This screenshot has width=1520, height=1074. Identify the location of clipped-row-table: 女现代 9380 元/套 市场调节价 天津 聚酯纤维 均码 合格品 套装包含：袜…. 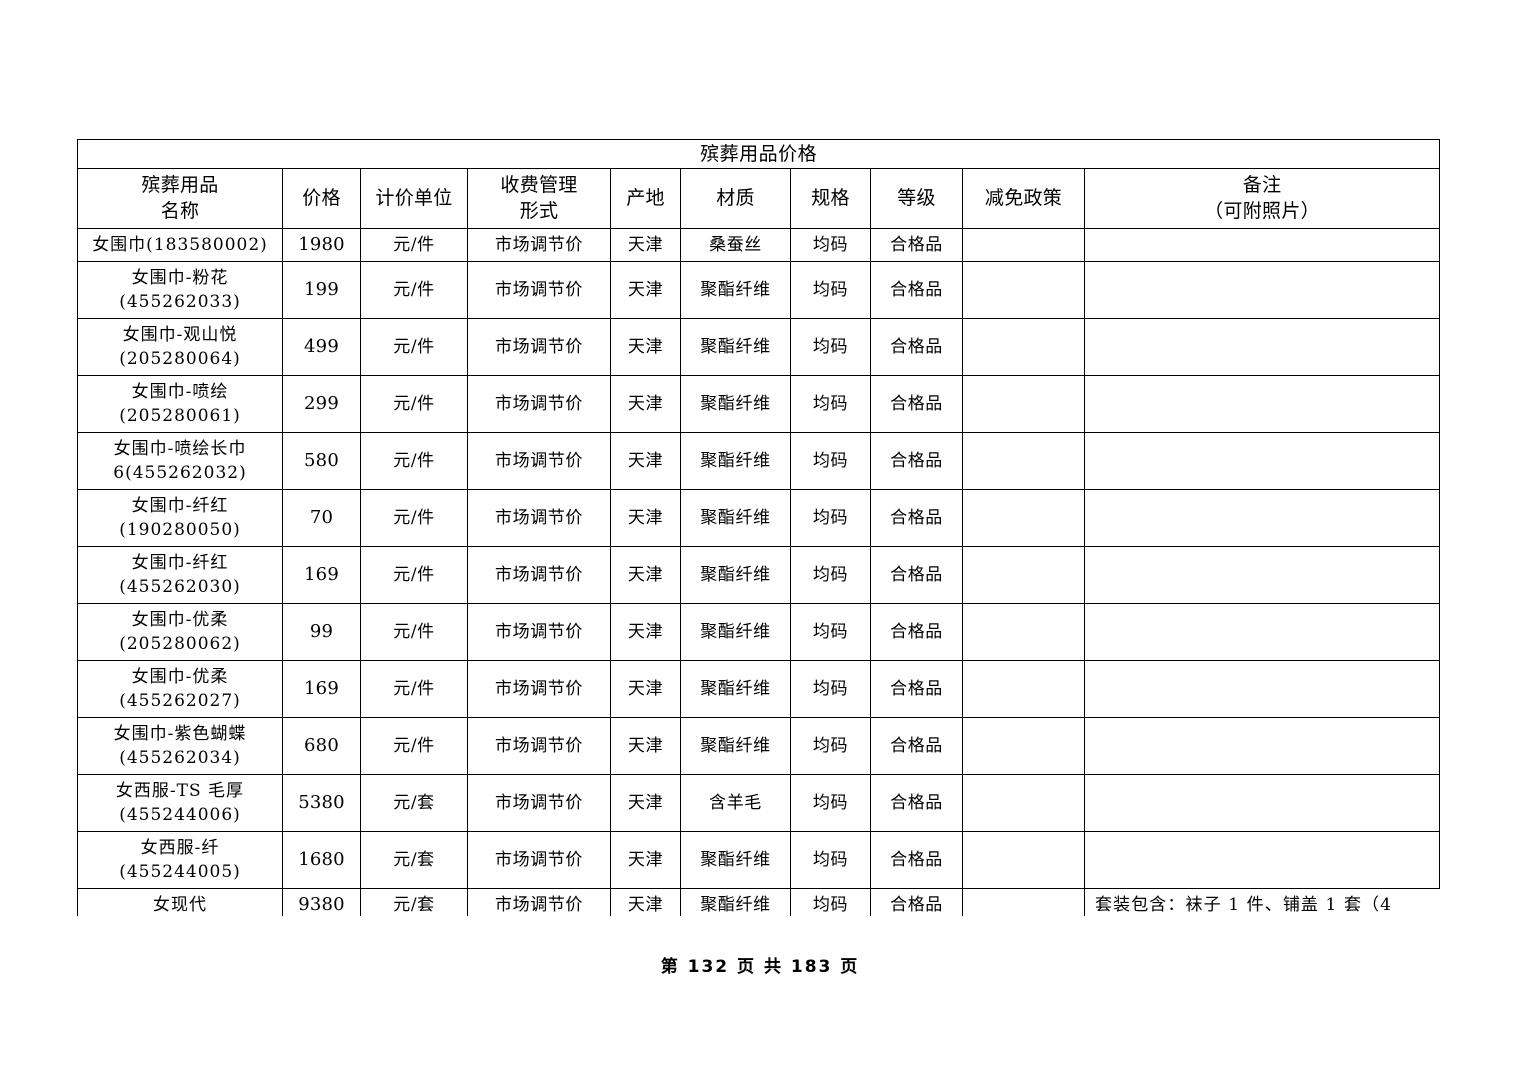
(758, 902).